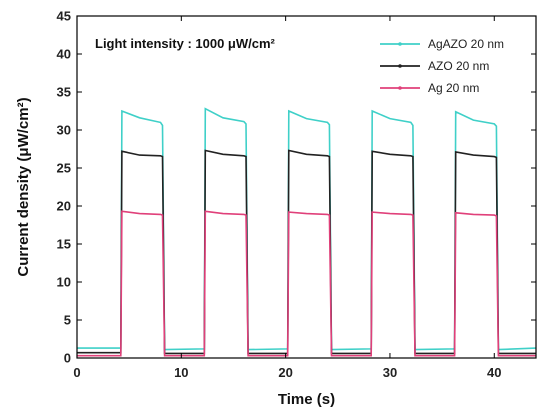  Describe the element at coordinates (64, 206) in the screenshot. I see `y-tick-label: 20` at that location.